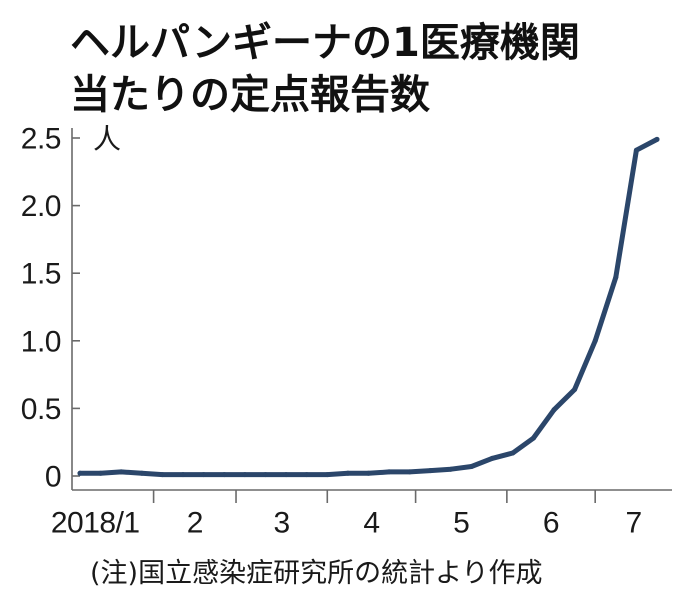  Describe the element at coordinates (371, 523) in the screenshot. I see `x-tick-label: 4` at that location.